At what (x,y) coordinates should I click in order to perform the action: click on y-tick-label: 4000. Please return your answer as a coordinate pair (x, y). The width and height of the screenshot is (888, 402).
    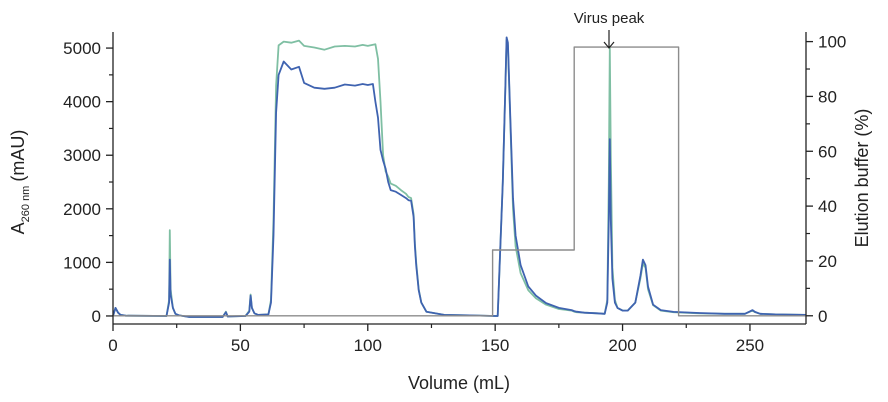
    Looking at the image, I should click on (82, 102).